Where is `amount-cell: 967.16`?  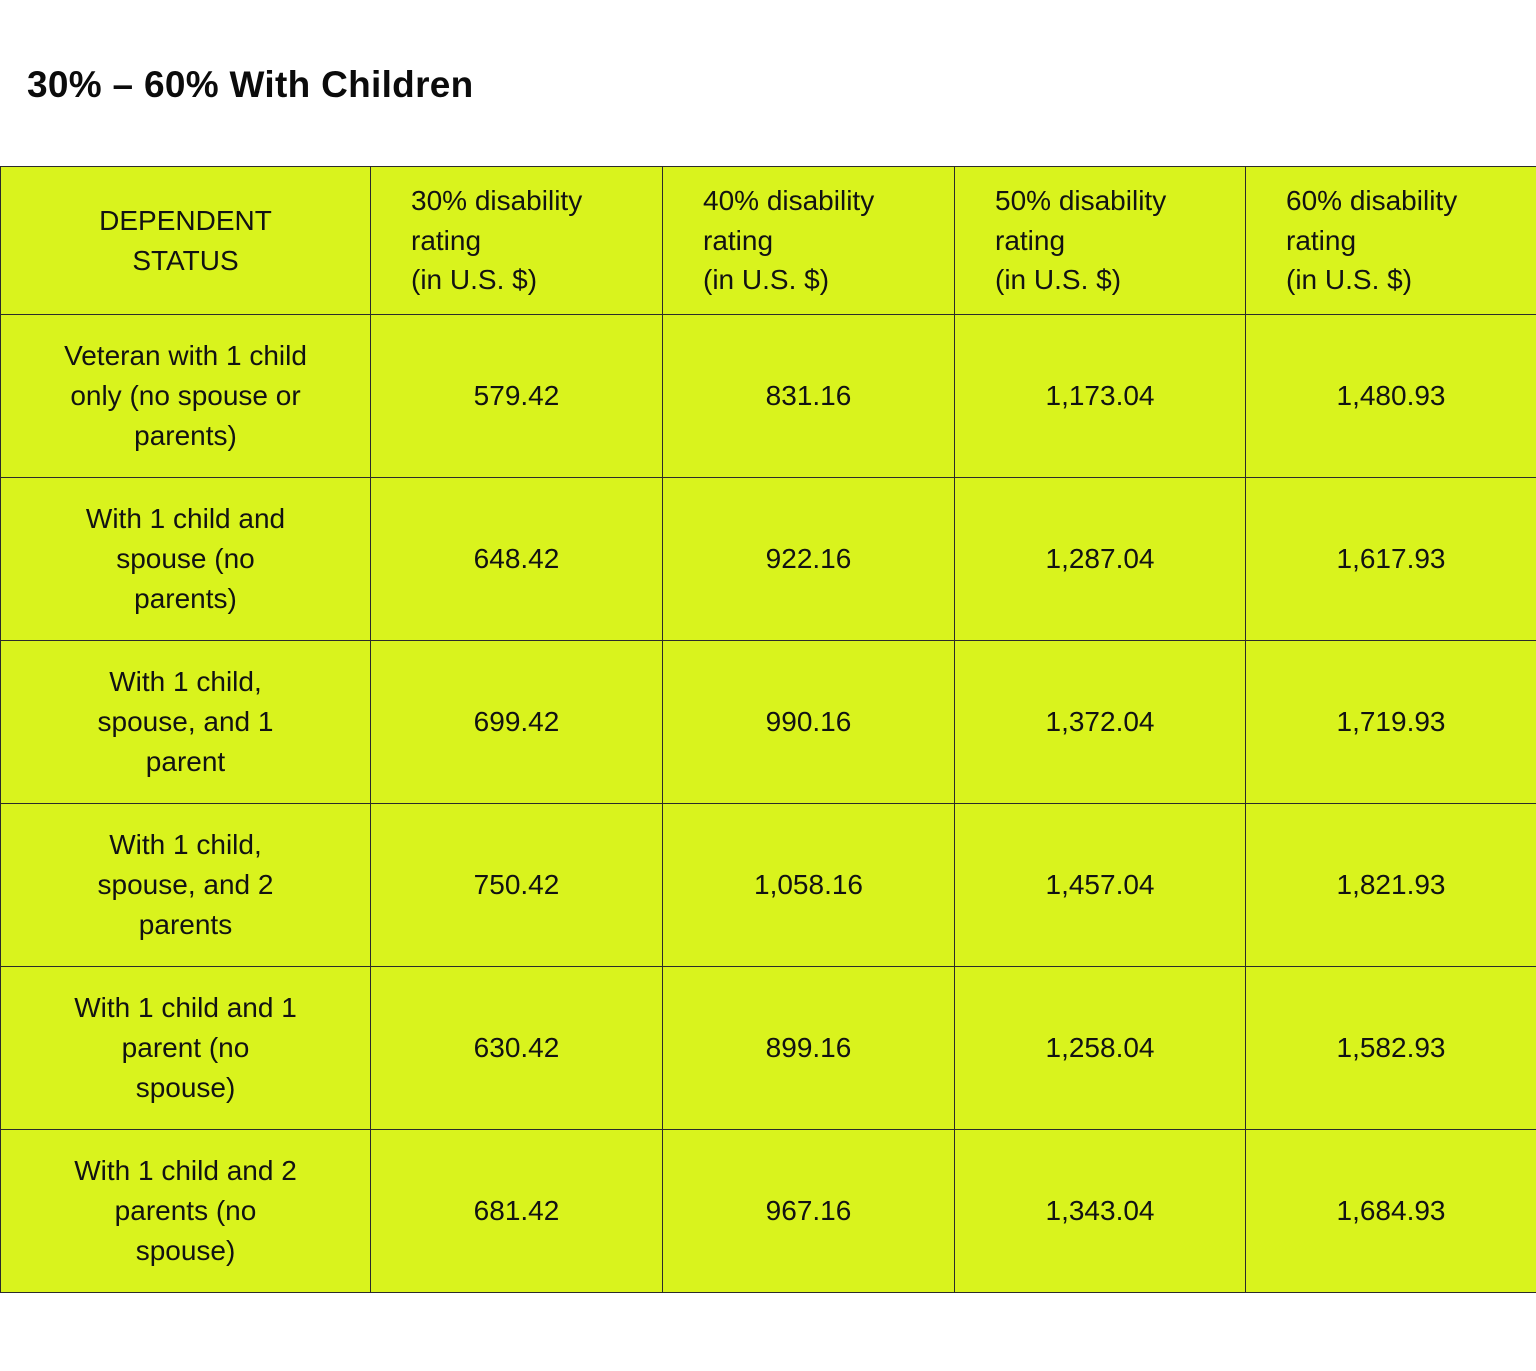
amount-cell: 967.16 is located at coordinates (809, 1211).